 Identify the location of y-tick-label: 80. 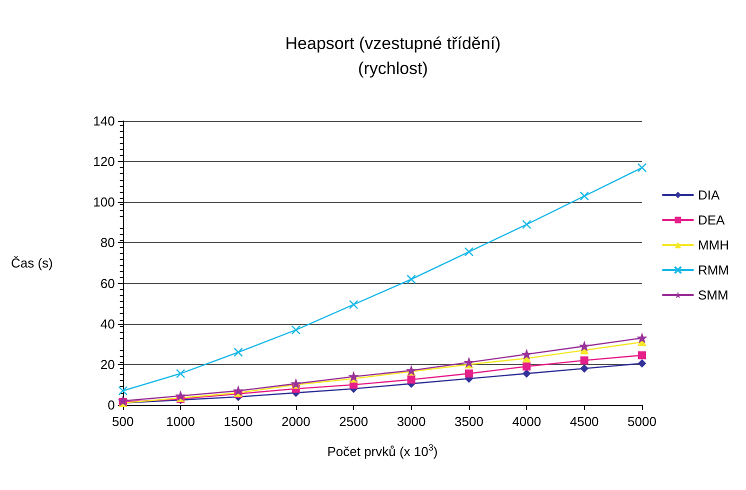
(107, 242).